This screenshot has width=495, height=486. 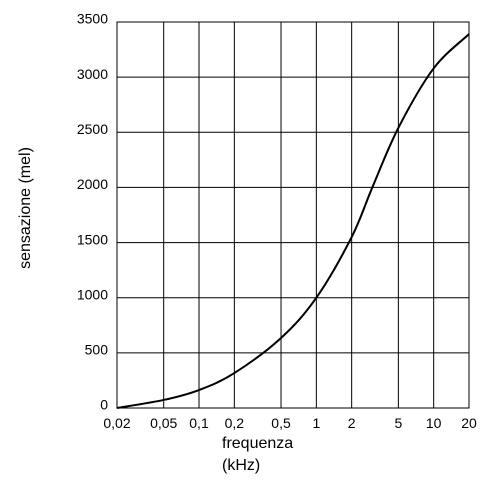 What do you see at coordinates (352, 423) in the screenshot?
I see `x-tick-label: 2` at bounding box center [352, 423].